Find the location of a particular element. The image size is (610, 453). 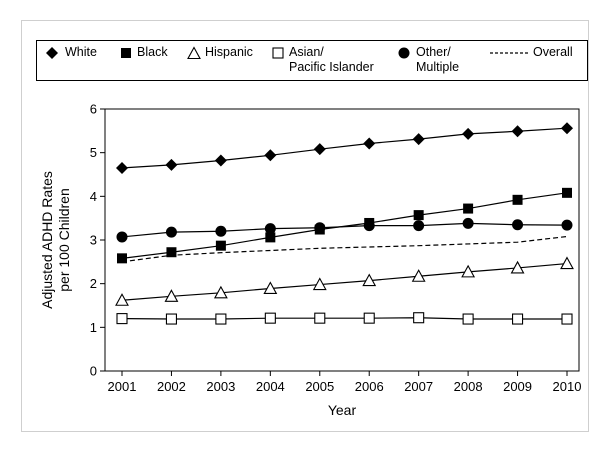

series-overall is located at coordinates (344, 249).